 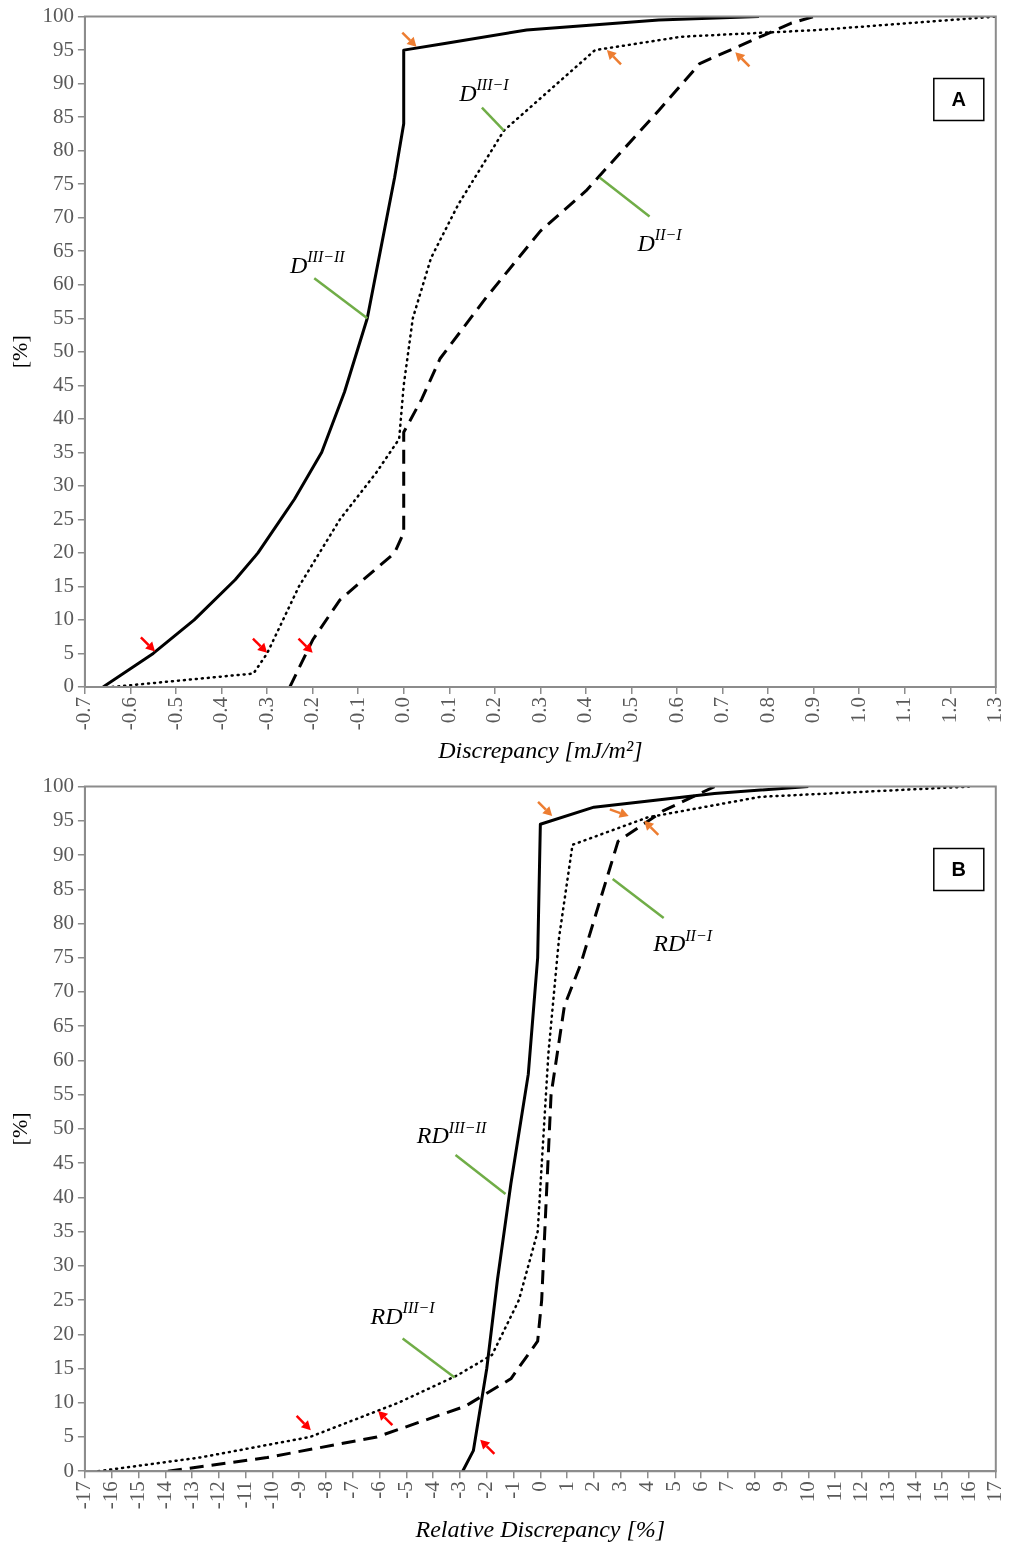 What do you see at coordinates (493, 710) in the screenshot?
I see `x-tick-label: 0.2` at bounding box center [493, 710].